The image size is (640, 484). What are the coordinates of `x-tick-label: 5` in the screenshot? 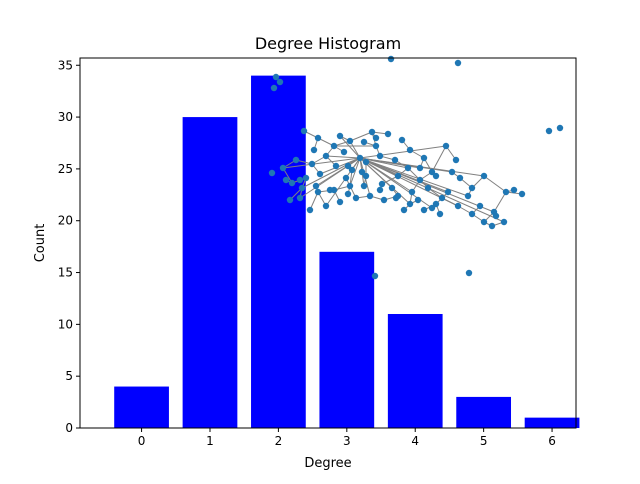 It's located at (484, 441).